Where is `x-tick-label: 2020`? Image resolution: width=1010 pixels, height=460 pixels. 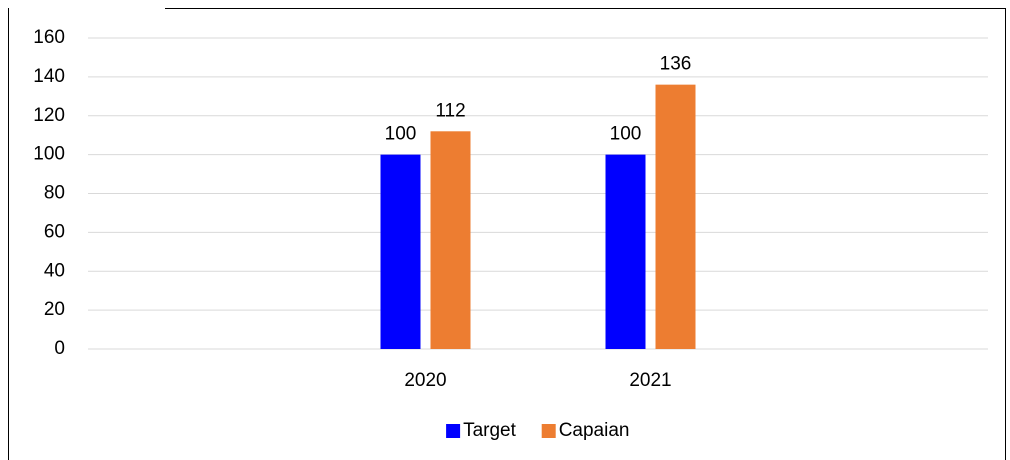
x-tick-label: 2020 is located at coordinates (425, 380).